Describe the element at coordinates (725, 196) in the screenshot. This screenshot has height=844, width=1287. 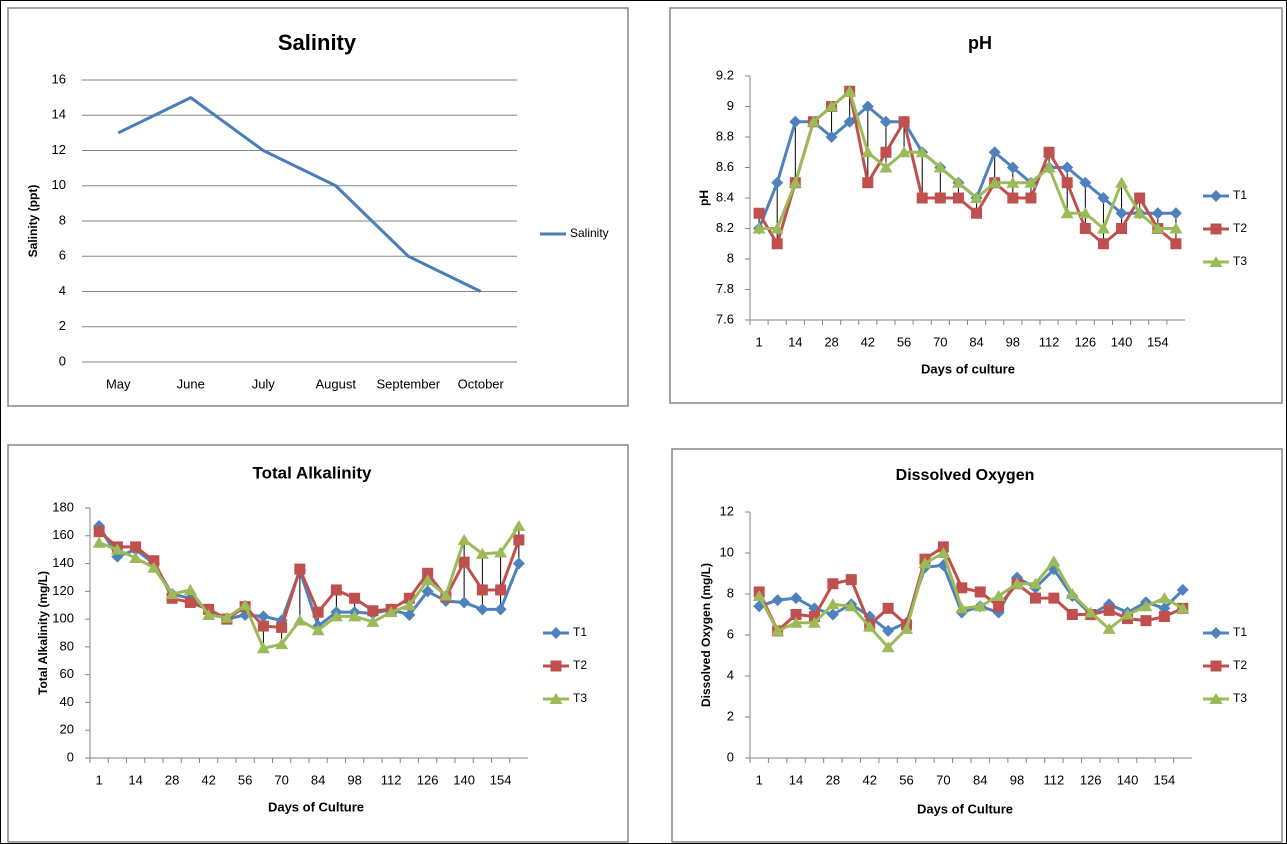
I see `y-tick-label: 8.4` at that location.